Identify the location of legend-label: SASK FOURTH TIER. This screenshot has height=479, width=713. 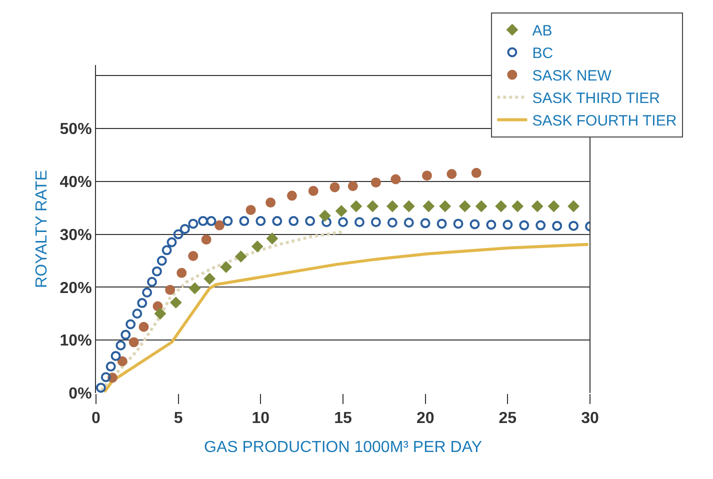
(604, 121).